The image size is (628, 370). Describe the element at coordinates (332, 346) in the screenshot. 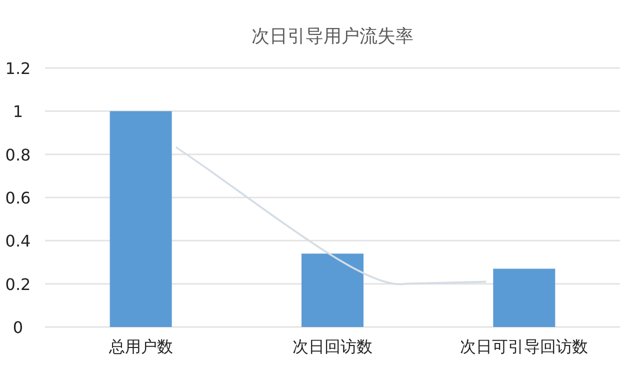

I see `x-tick-label: 次日回访数` at that location.